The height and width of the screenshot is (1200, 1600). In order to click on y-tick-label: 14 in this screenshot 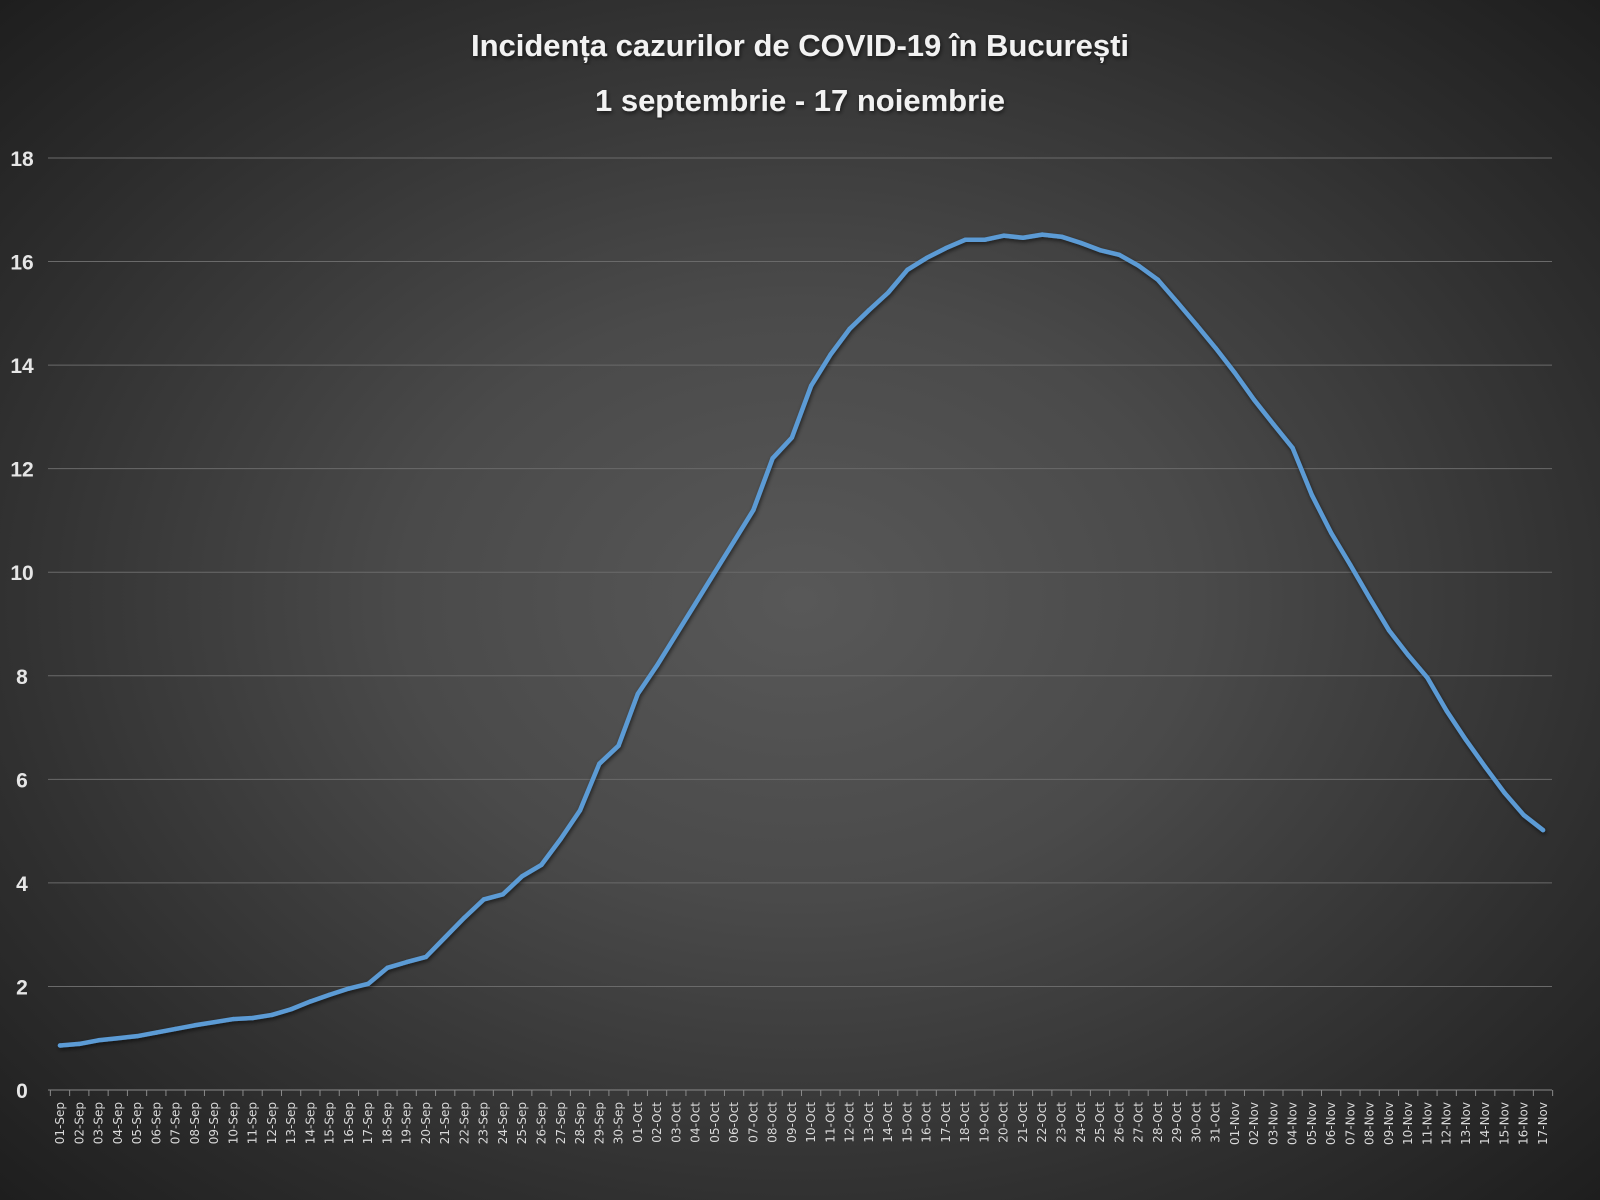, I will do `click(22, 366)`.